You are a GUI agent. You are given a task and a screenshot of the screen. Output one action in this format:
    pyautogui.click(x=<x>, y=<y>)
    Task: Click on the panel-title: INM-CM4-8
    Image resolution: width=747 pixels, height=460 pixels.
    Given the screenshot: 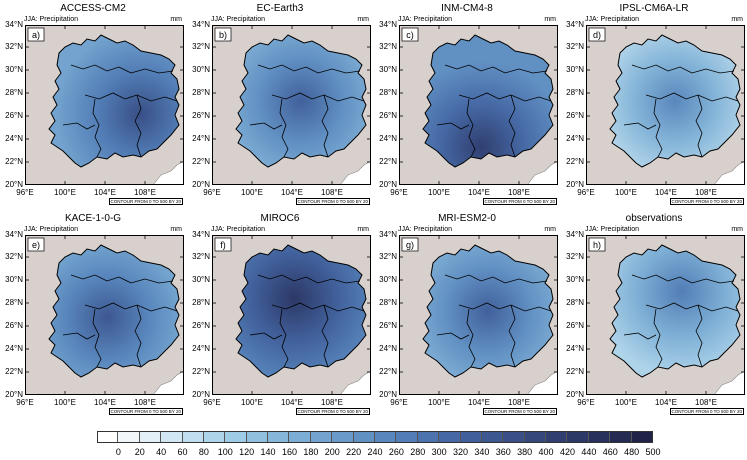 What is the action you would take?
    pyautogui.click(x=467, y=8)
    